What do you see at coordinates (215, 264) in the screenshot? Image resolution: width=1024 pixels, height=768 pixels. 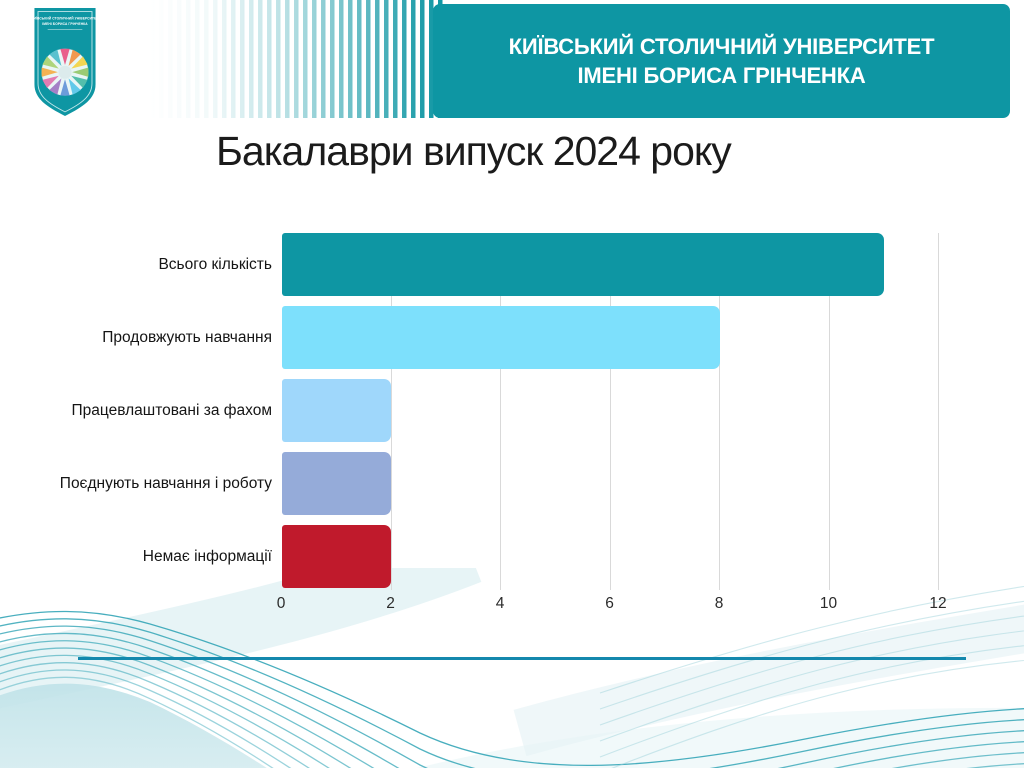 I see `category-label: Всього кількість` at bounding box center [215, 264].